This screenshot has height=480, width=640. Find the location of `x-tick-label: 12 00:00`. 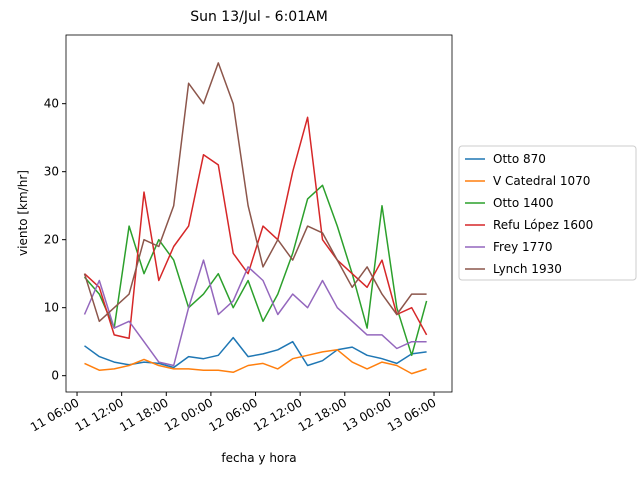

x-tick-label: 12 00:00 is located at coordinates (188, 414).